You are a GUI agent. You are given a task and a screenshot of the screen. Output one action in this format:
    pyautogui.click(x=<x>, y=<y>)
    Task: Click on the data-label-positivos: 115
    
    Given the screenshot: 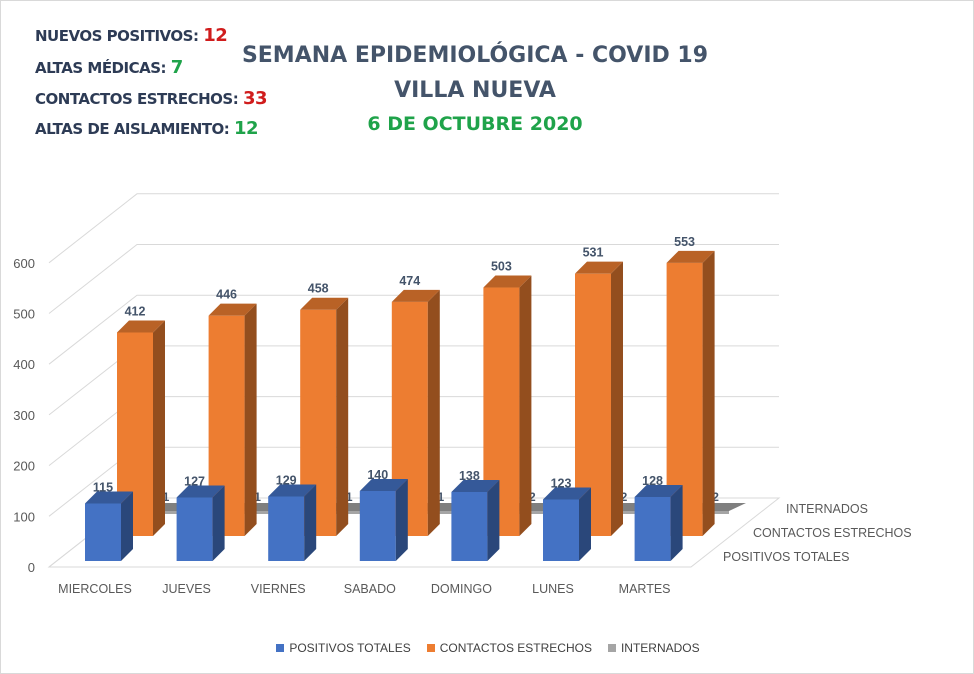 What is the action you would take?
    pyautogui.click(x=103, y=488)
    